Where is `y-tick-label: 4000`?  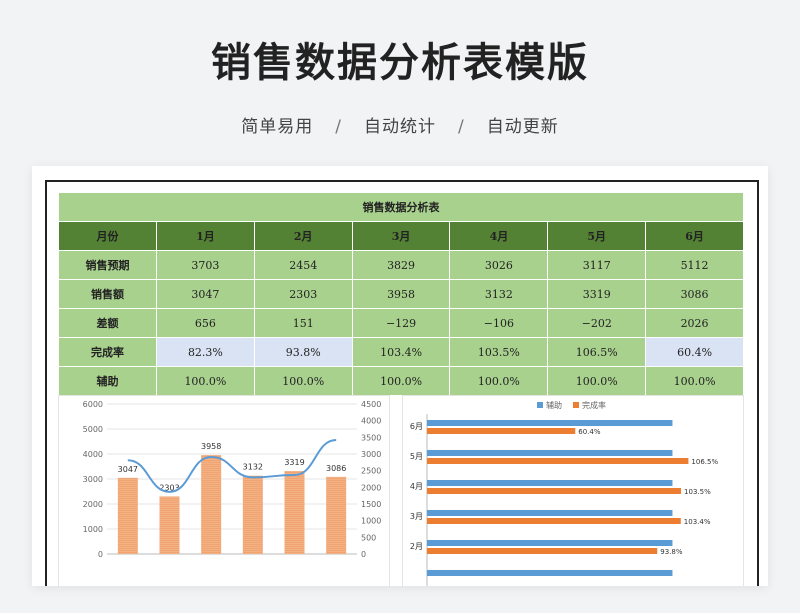 y-tick-label: 4000 is located at coordinates (93, 454).